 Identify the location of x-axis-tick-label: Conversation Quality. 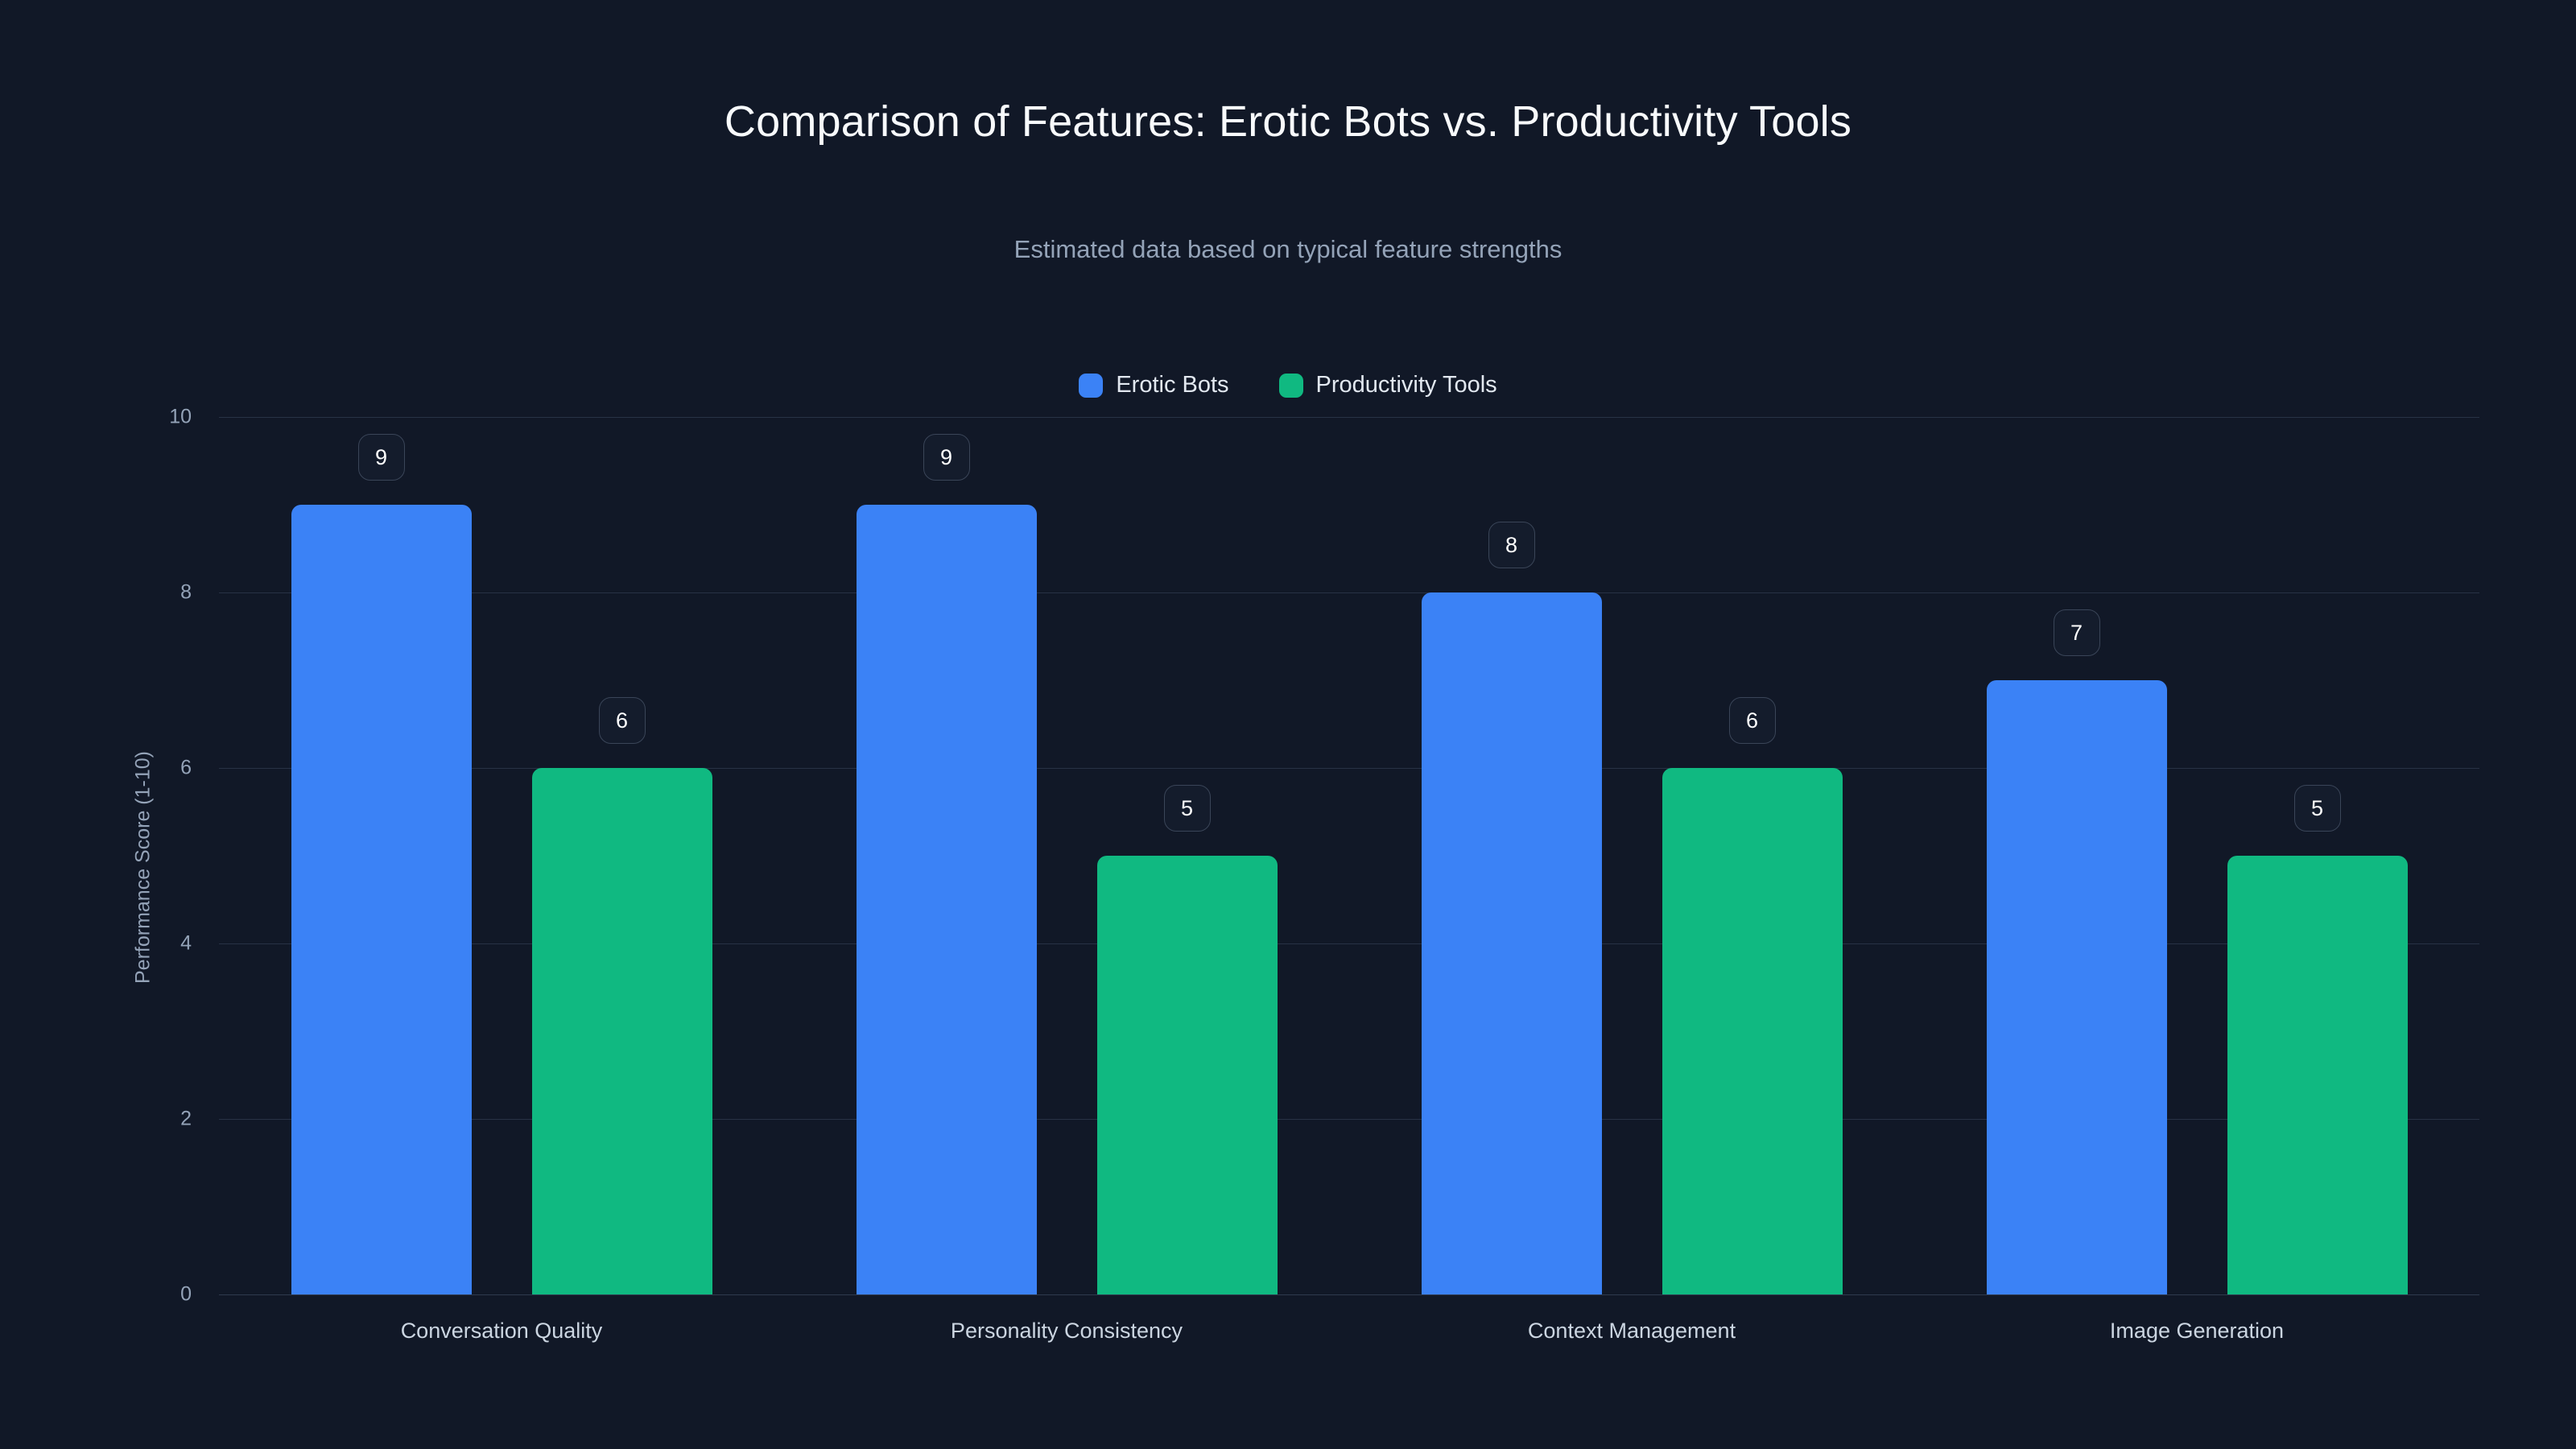
(501, 1331).